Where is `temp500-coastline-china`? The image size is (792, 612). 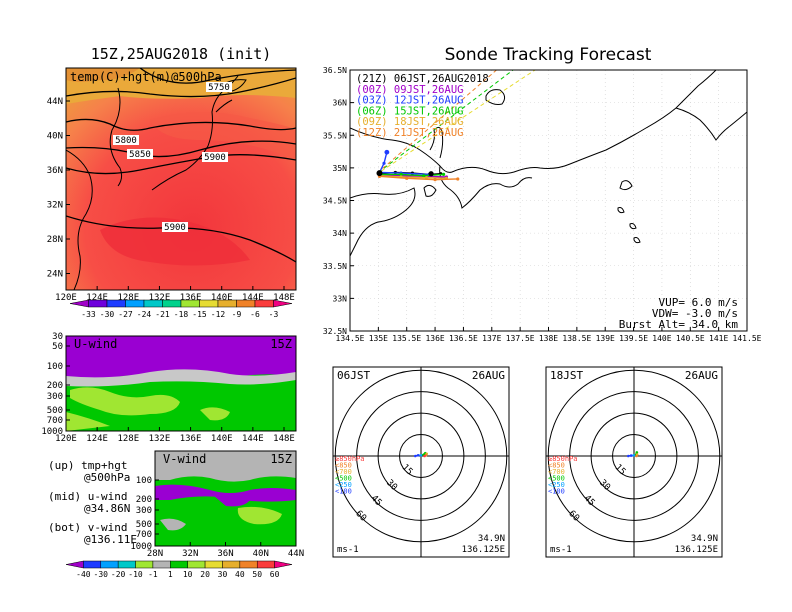
temp500-coastline-china is located at coordinates (79, 219).